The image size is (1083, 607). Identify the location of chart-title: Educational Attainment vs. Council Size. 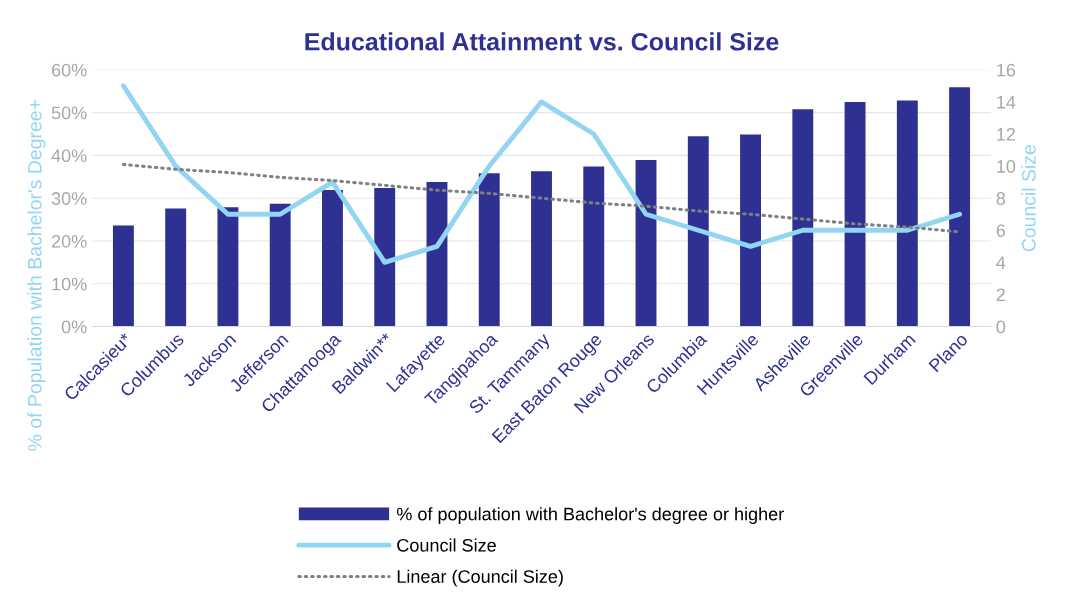
(542, 41).